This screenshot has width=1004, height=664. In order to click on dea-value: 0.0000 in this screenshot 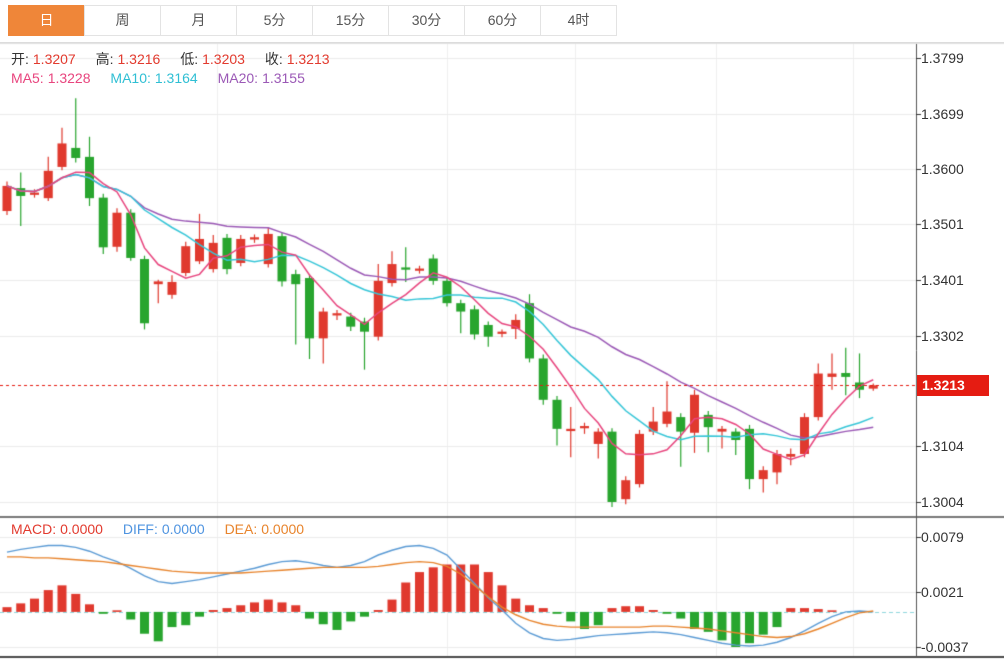, I will do `click(283, 529)`.